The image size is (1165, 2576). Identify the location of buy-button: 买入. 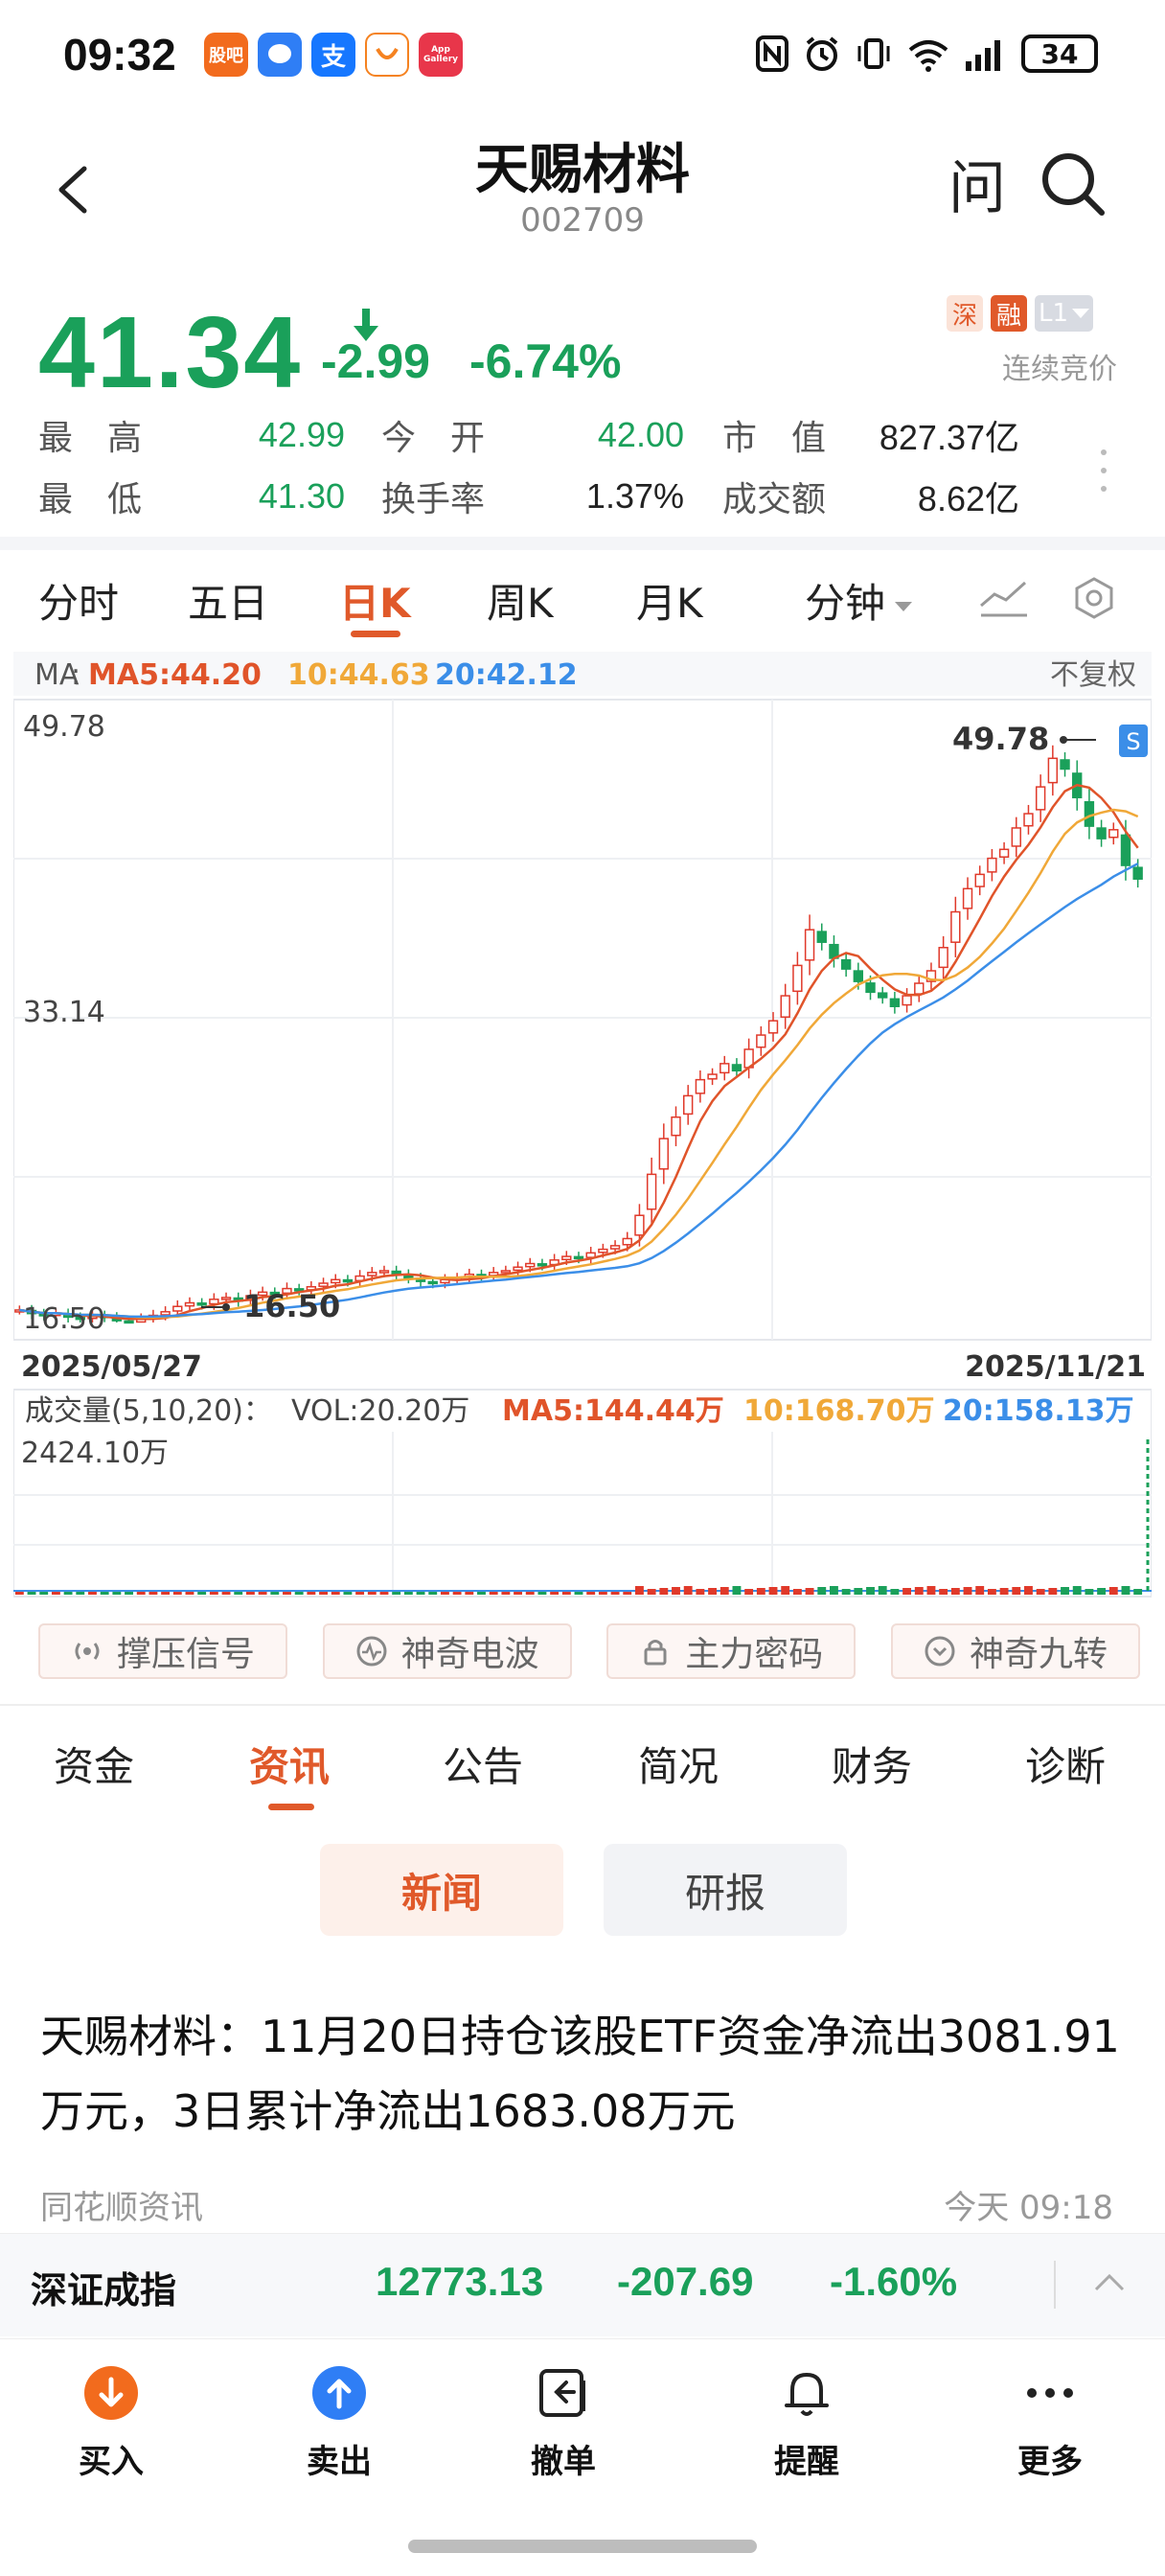
(111, 2423).